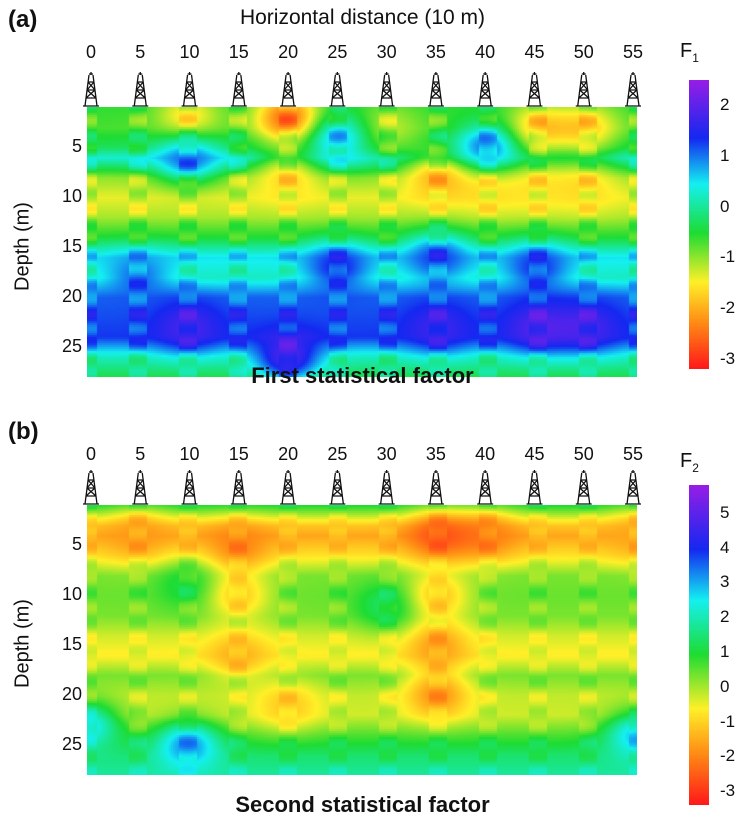 This screenshot has width=745, height=820. Describe the element at coordinates (362, 375) in the screenshot. I see `panel-a-title: First statistical factor` at that location.